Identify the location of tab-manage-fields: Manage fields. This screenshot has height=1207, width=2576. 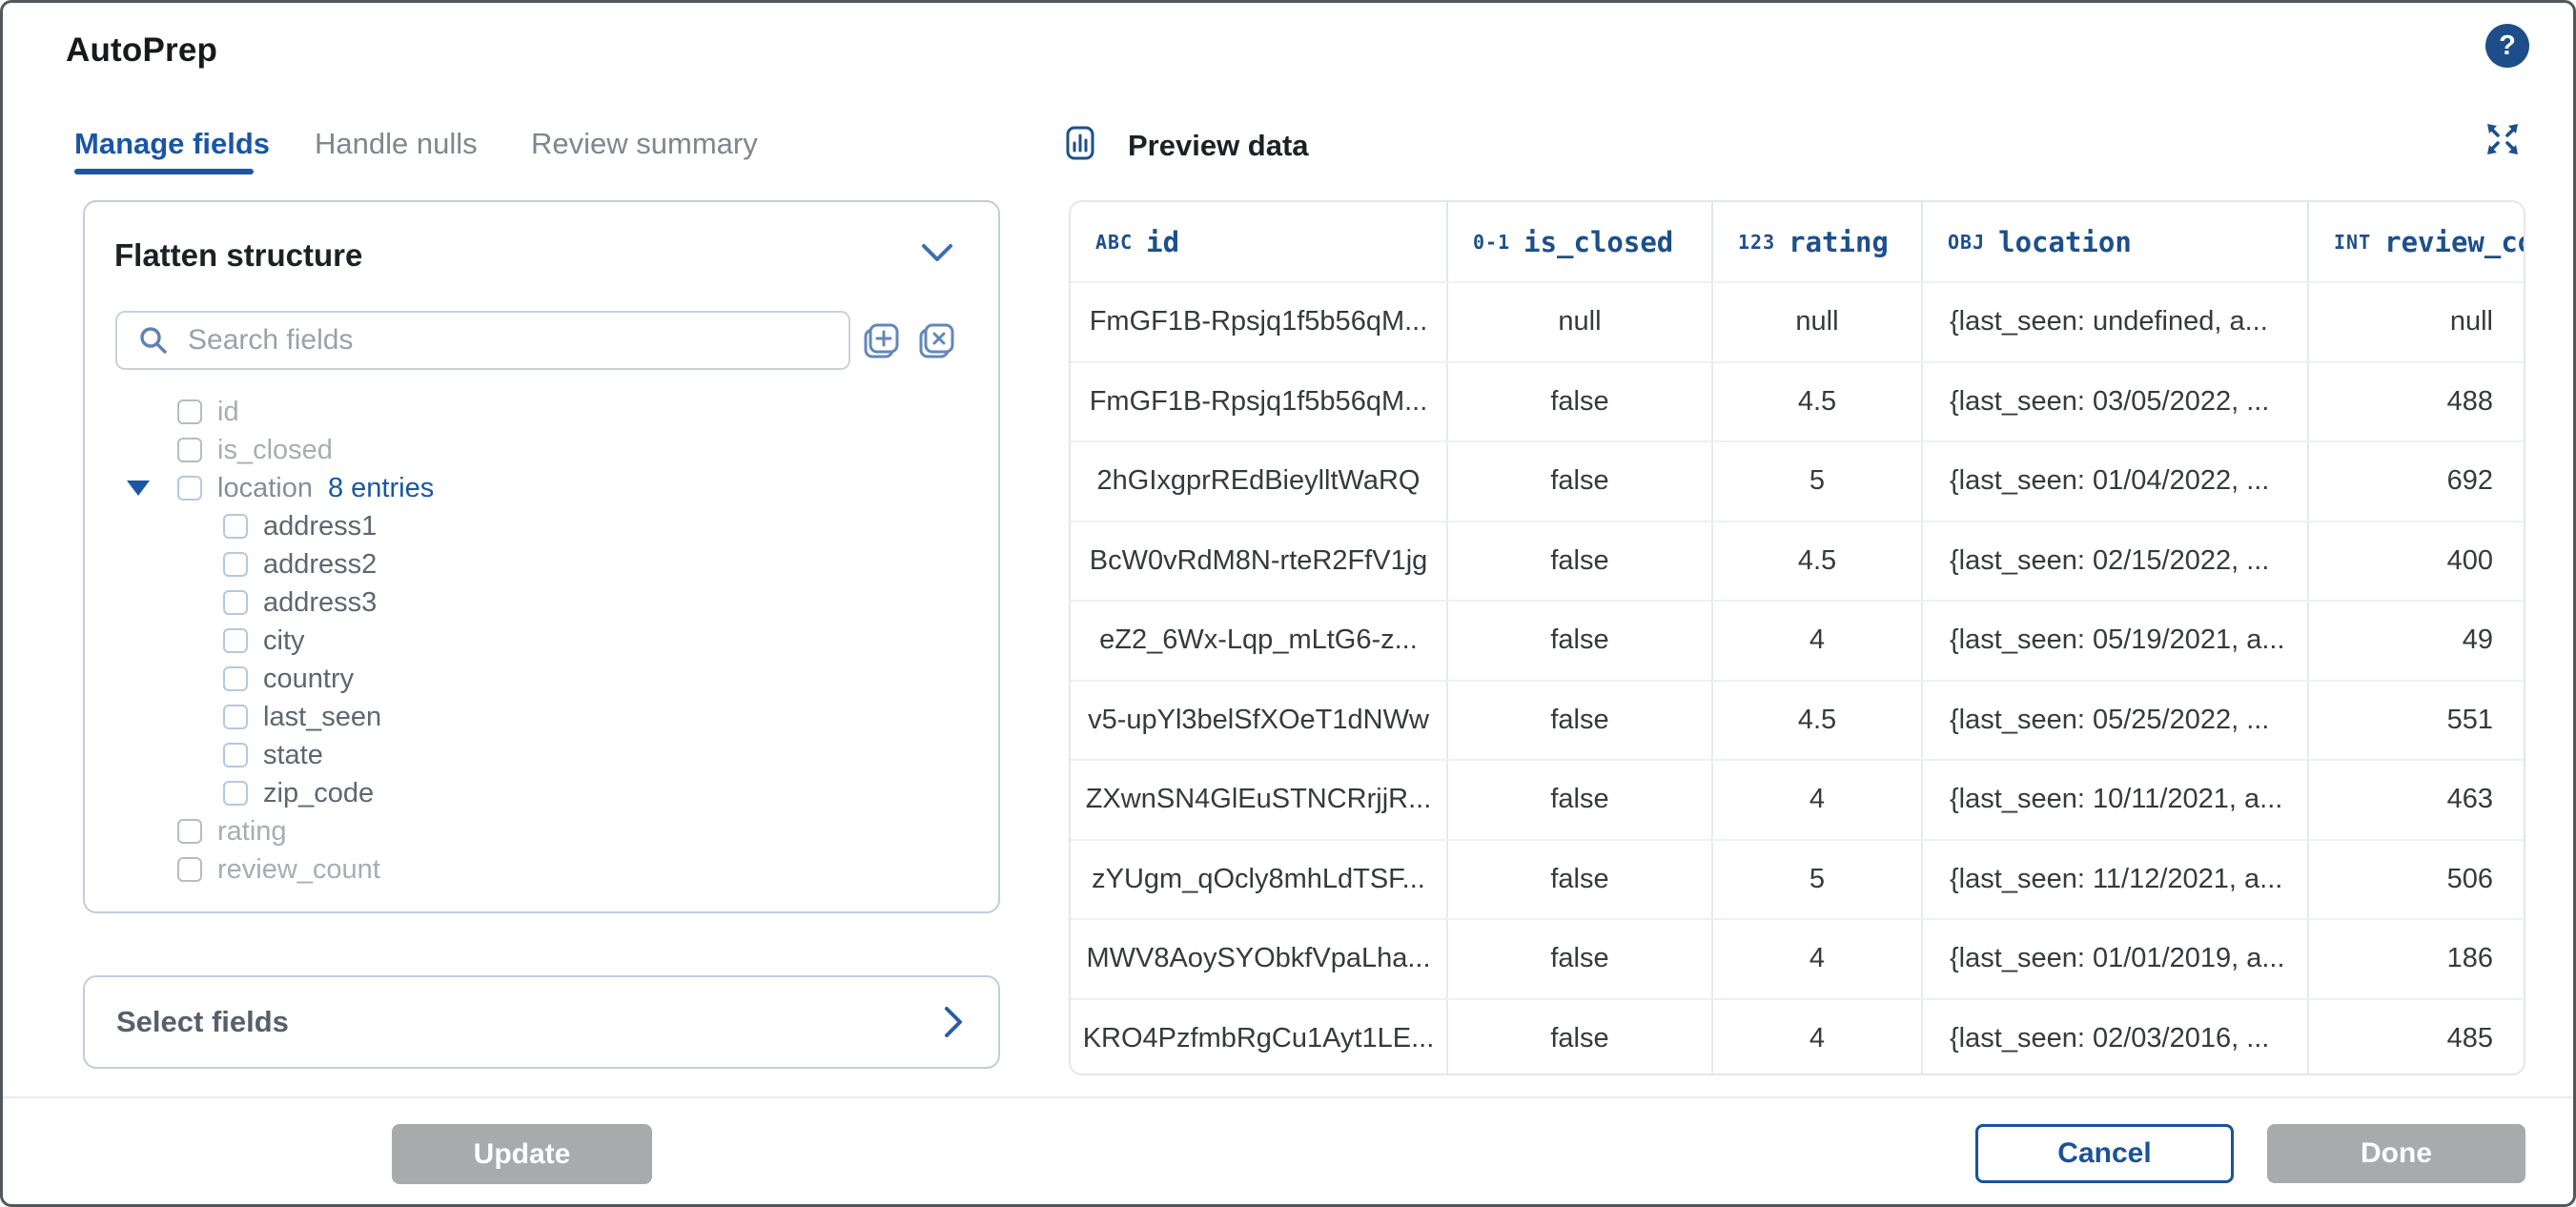
(172, 143).